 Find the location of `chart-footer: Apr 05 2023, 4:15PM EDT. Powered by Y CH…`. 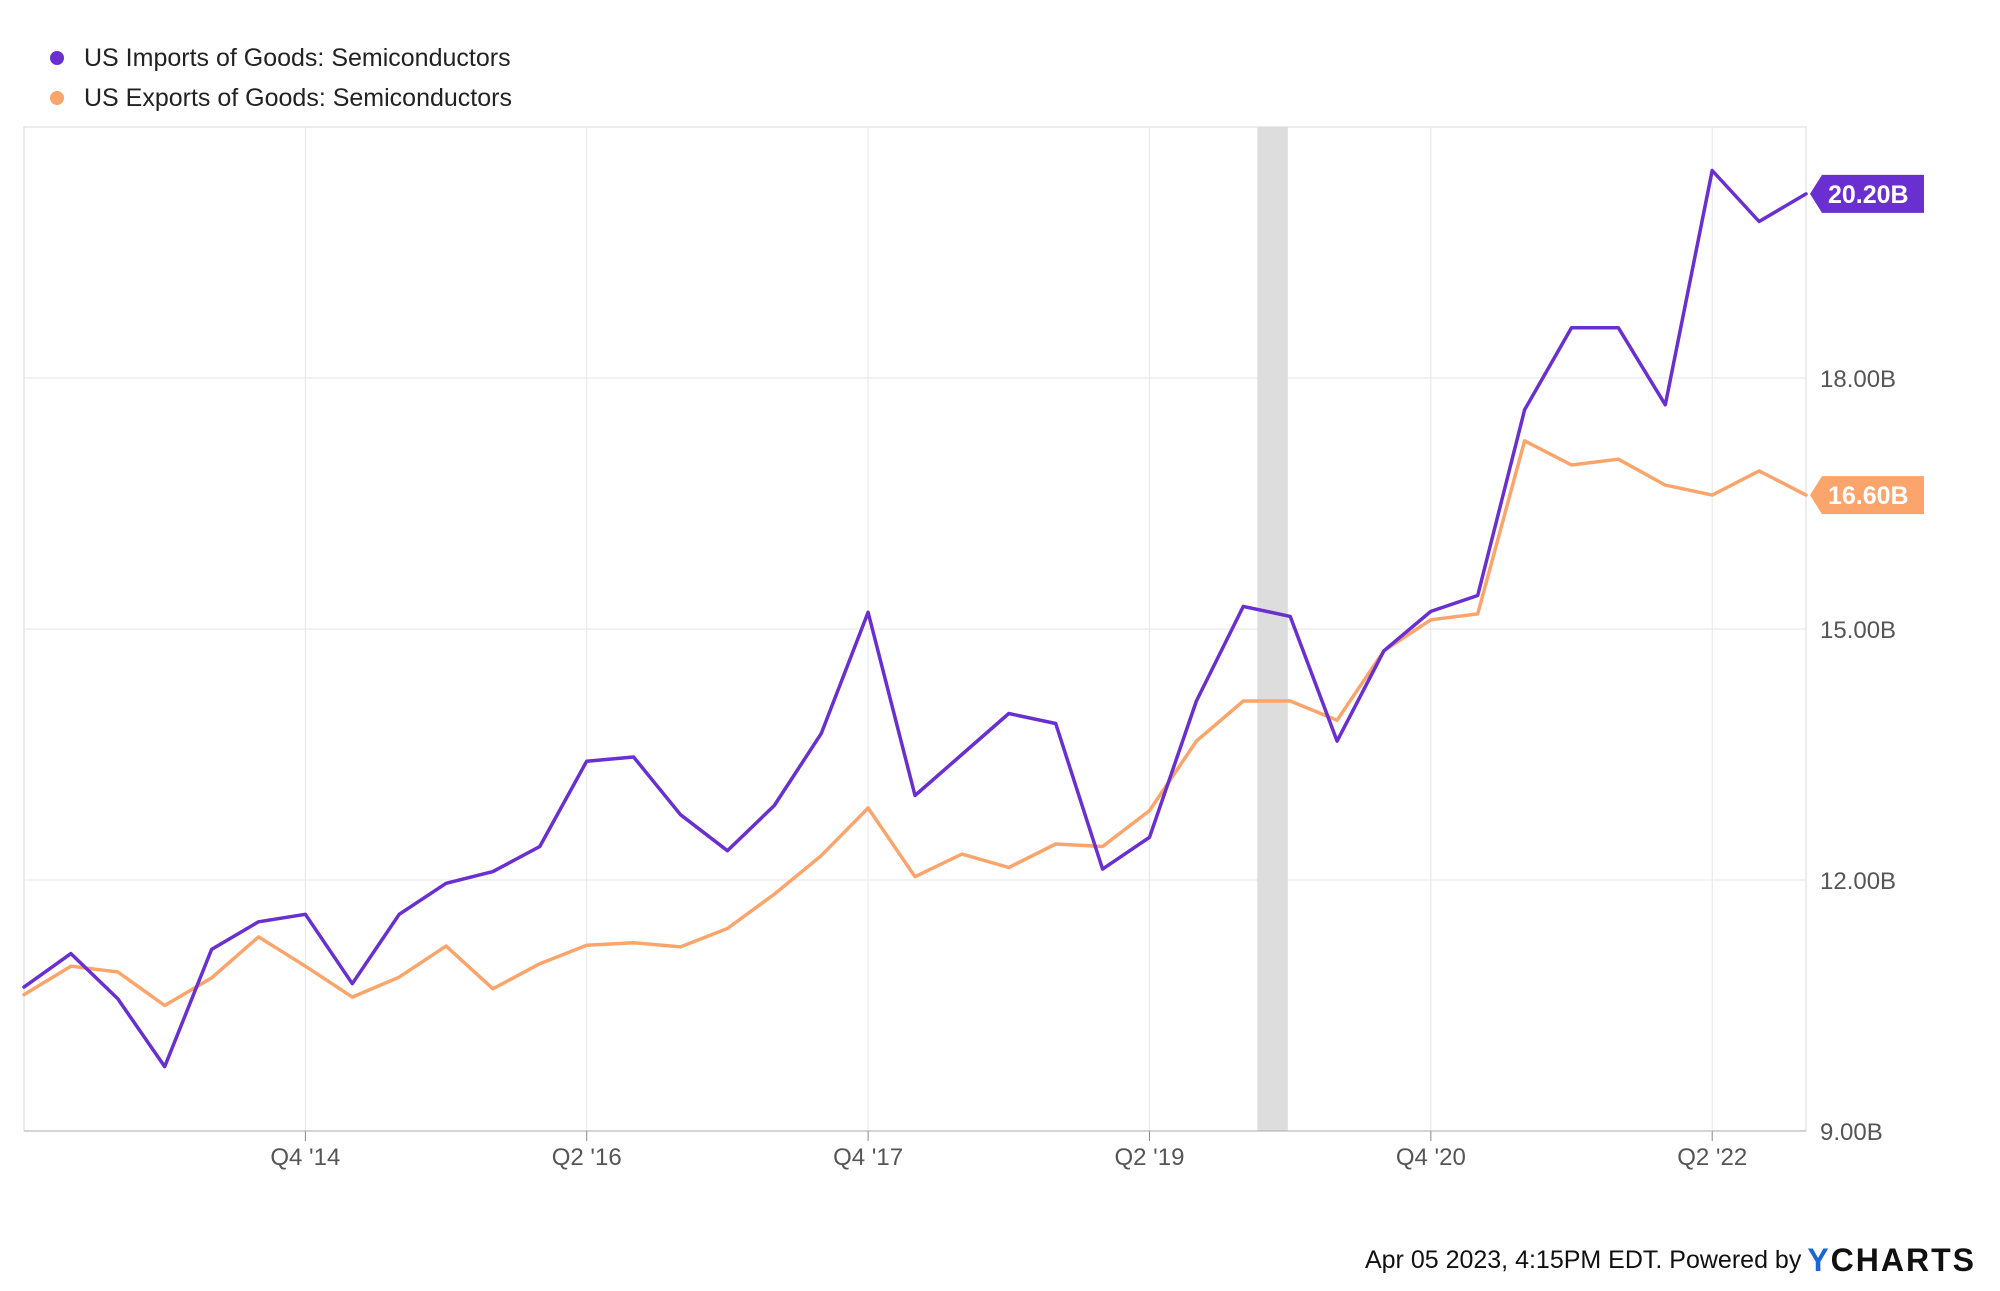

chart-footer: Apr 05 2023, 4:15PM EDT. Powered by Y CH… is located at coordinates (1670, 1260).